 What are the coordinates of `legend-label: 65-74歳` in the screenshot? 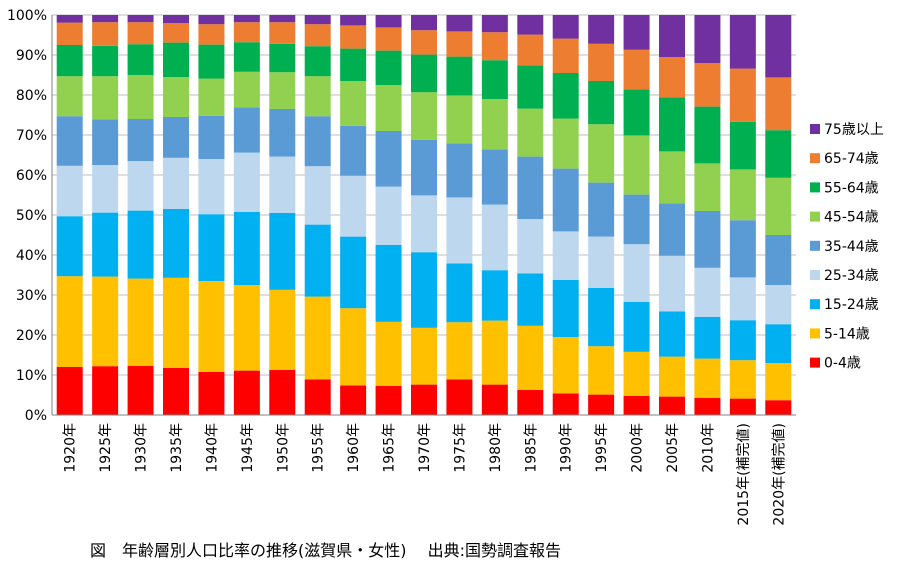 It's located at (851, 159).